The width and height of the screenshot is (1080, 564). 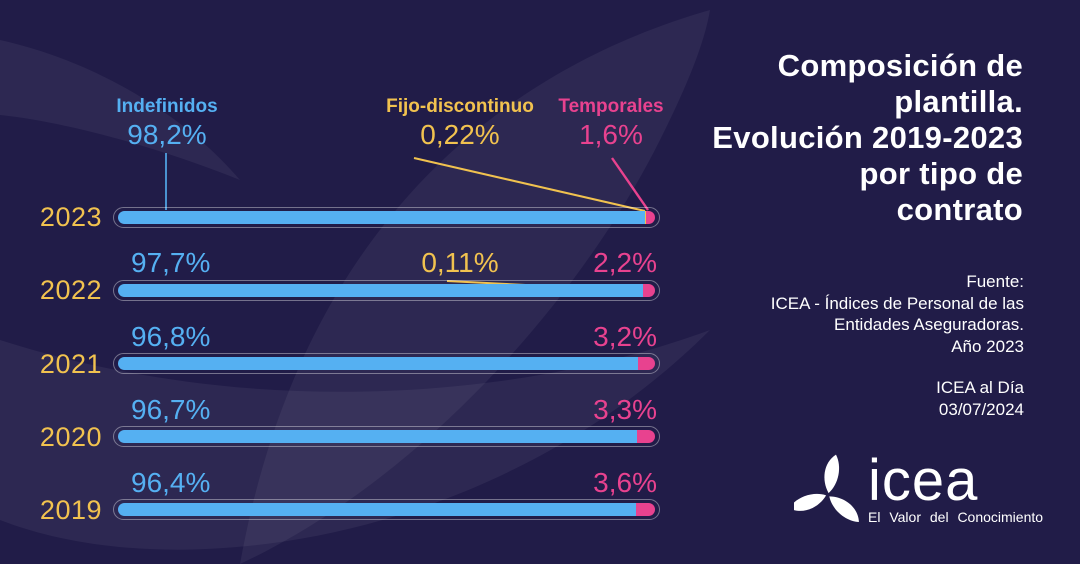 What do you see at coordinates (987, 346) in the screenshot?
I see `source-line: Año 2023` at bounding box center [987, 346].